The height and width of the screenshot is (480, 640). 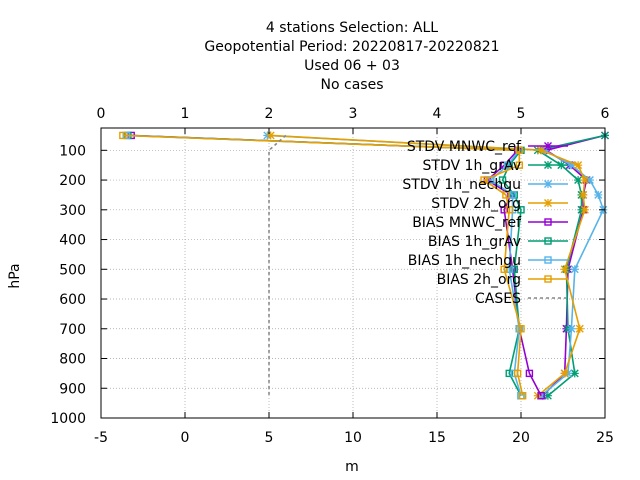 I want to click on x-tick-label: 25, so click(x=605, y=438).